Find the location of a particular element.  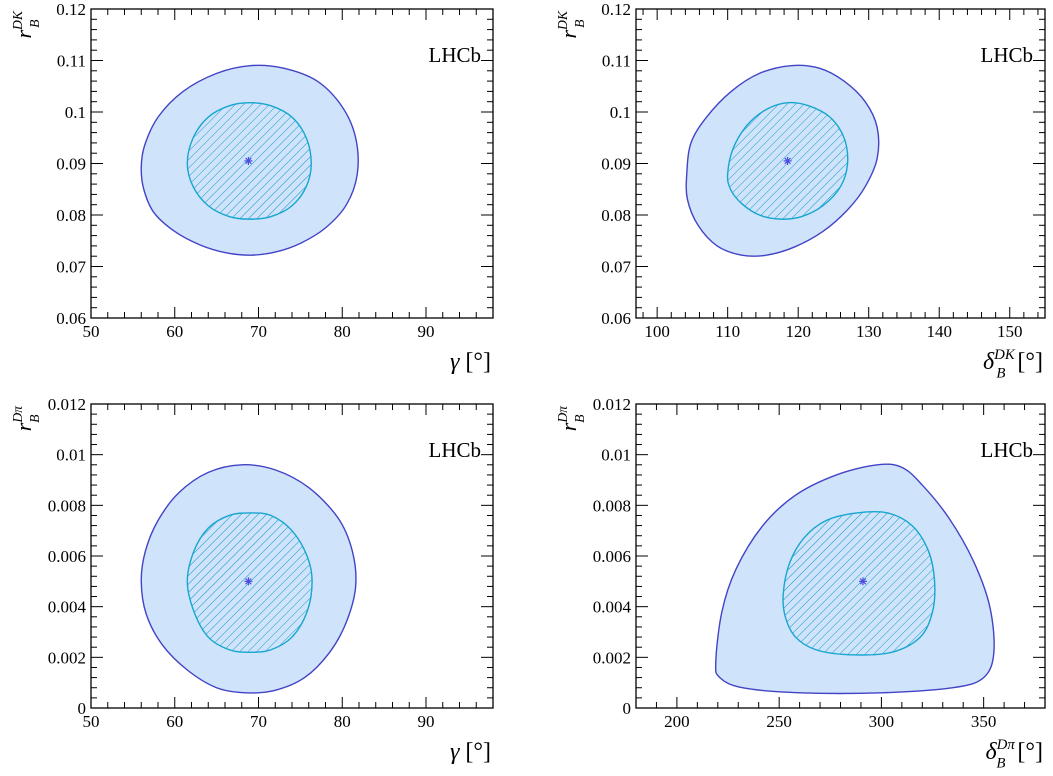

x-tick-label: 200 is located at coordinates (677, 721).